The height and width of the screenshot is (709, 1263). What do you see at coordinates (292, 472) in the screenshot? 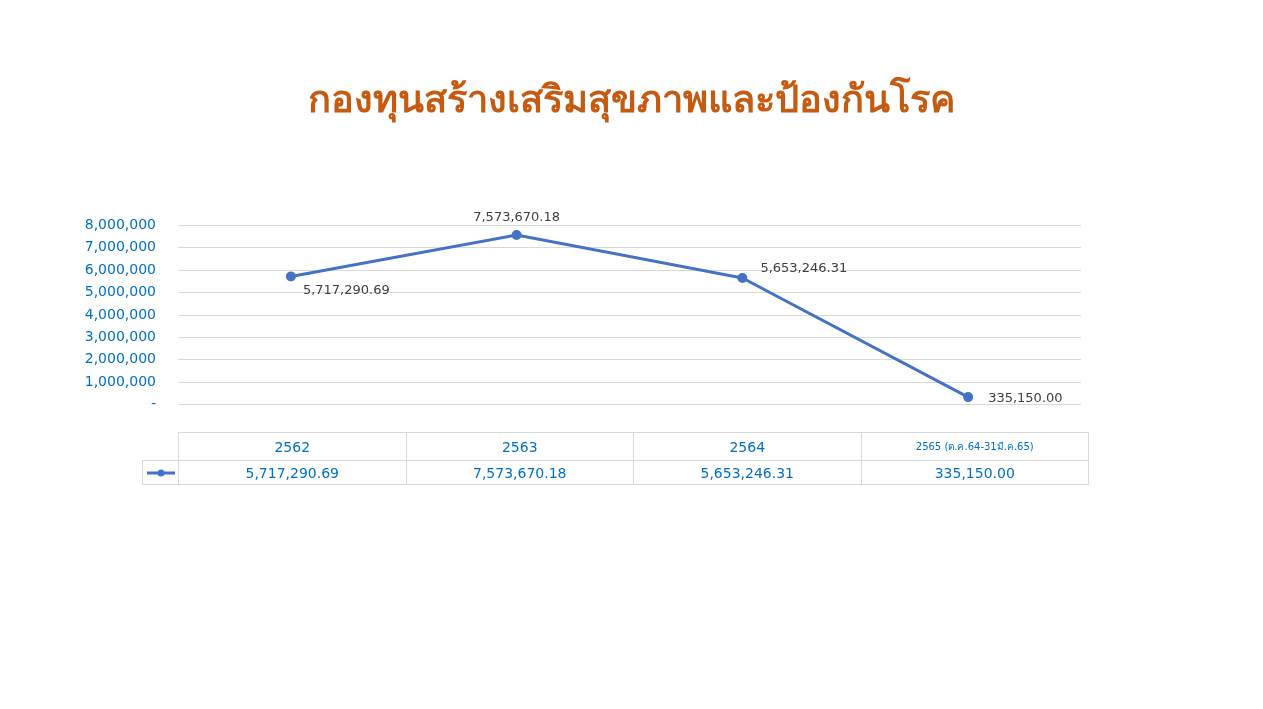
I see `data-label: 5,717,290.69` at bounding box center [292, 472].